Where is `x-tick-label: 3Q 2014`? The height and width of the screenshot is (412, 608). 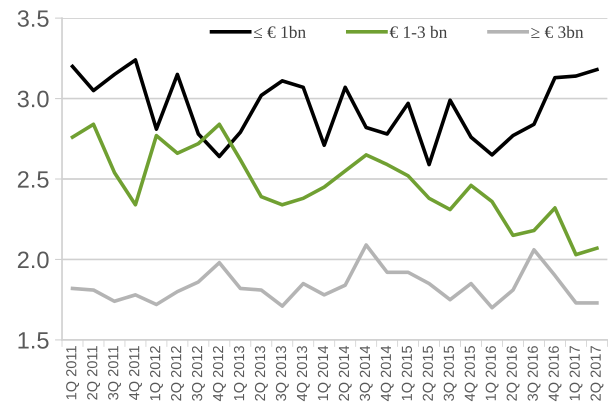 x-tick-label: 3Q 2014 is located at coordinates (366, 373).